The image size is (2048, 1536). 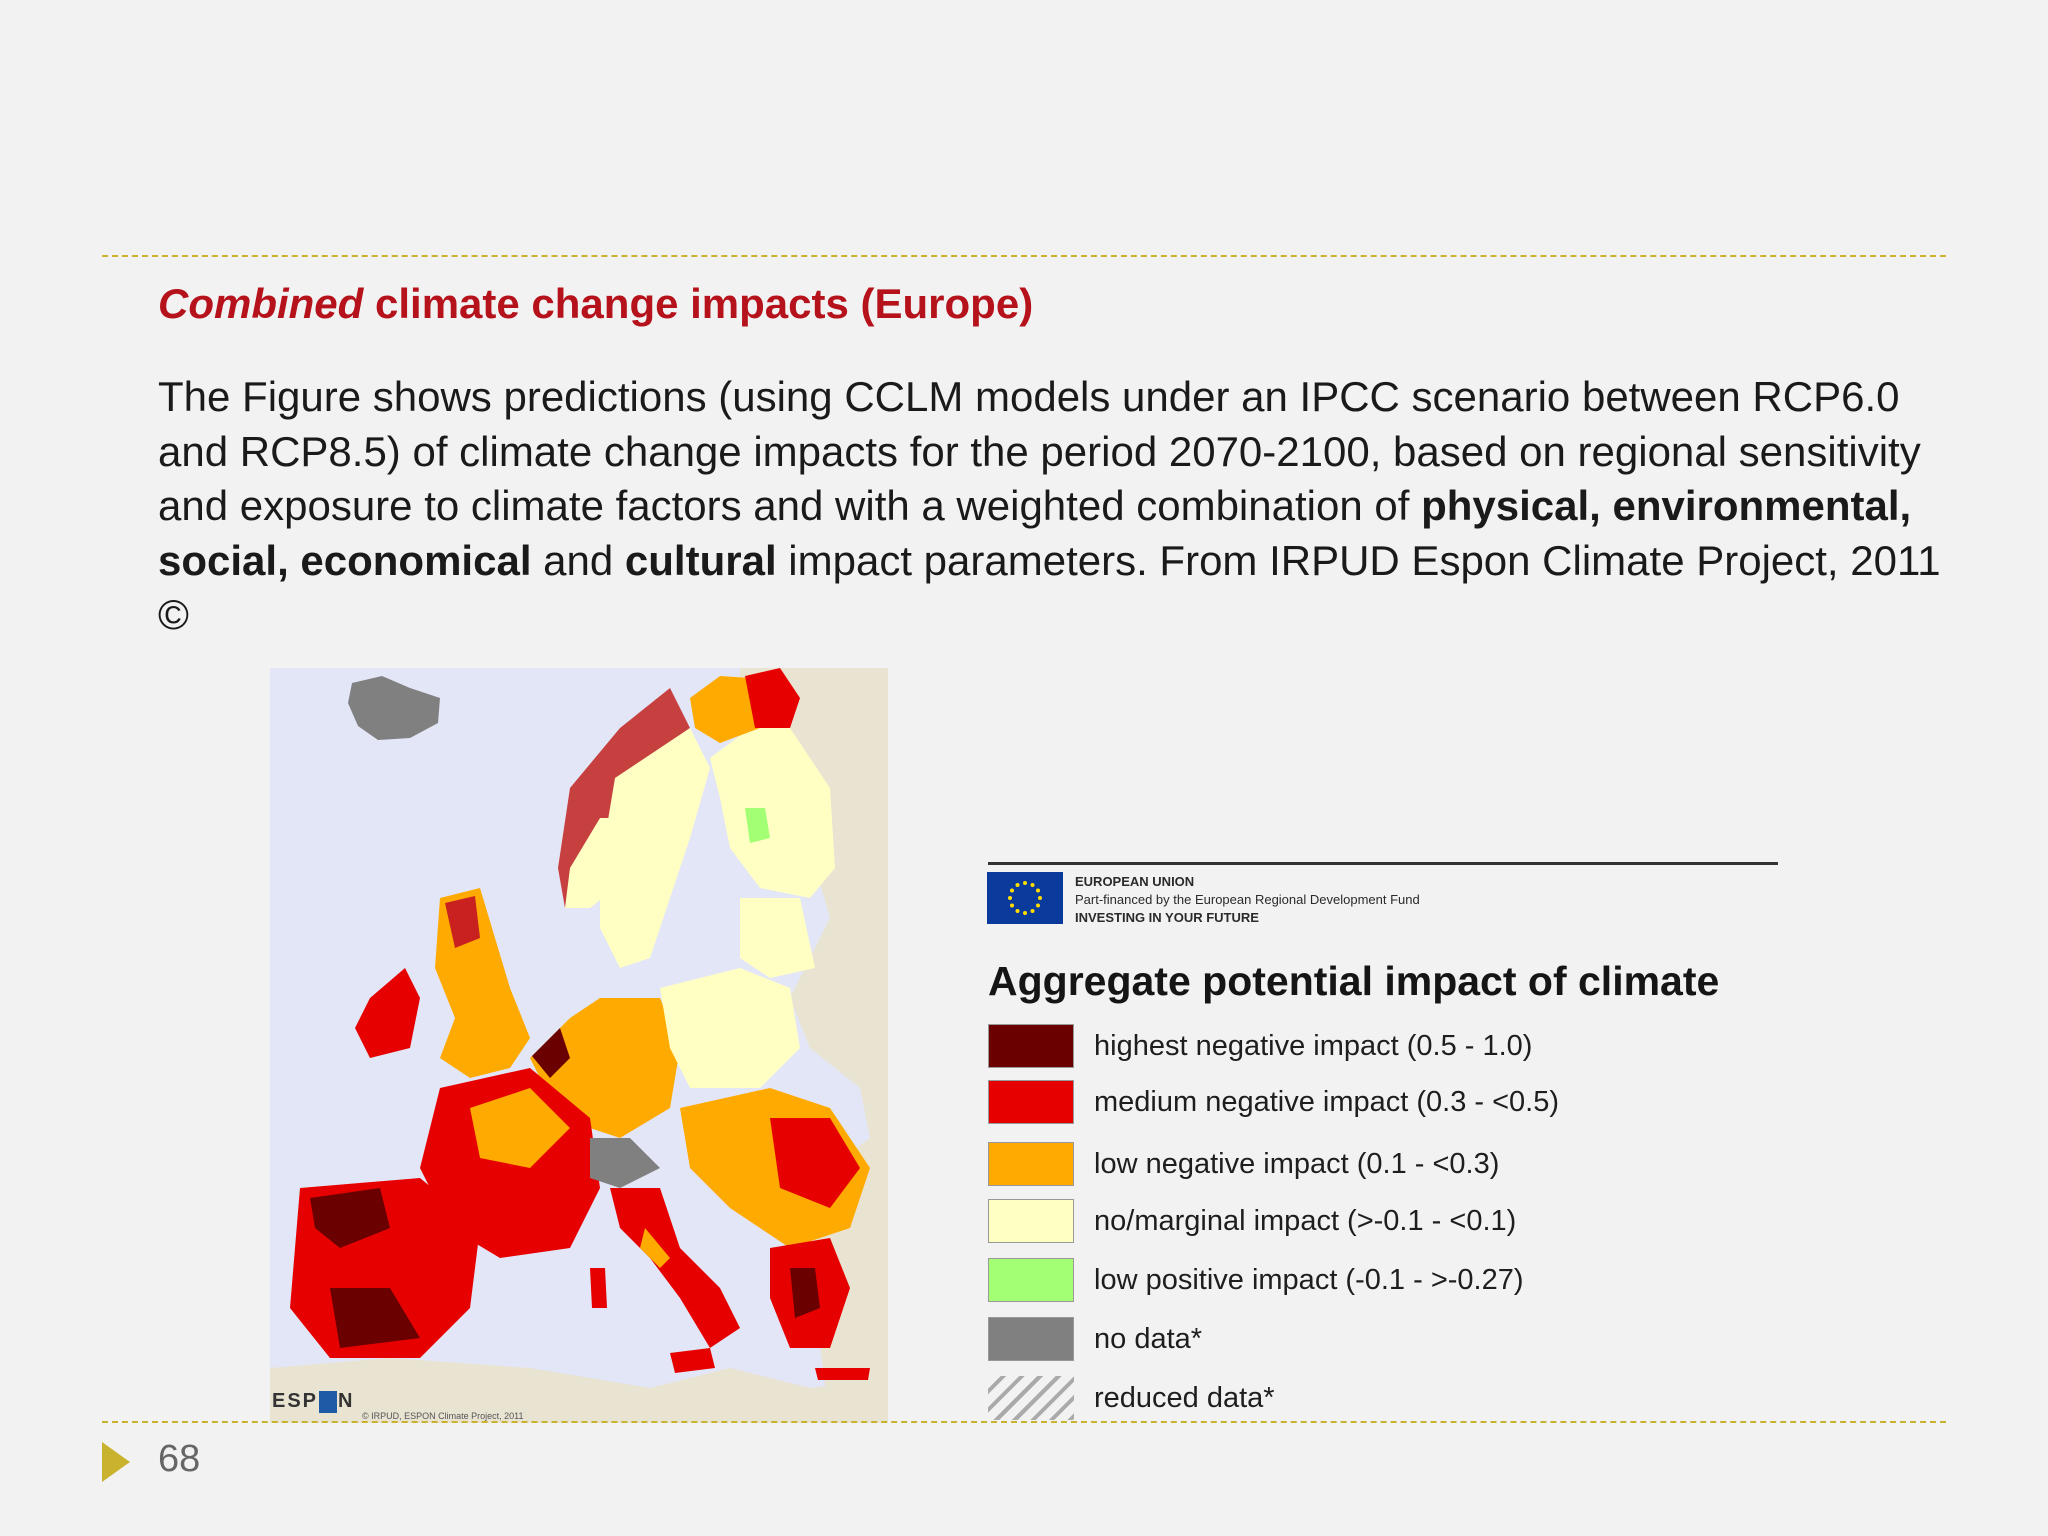 What do you see at coordinates (772, 698) in the screenshot?
I see `northern-finland` at bounding box center [772, 698].